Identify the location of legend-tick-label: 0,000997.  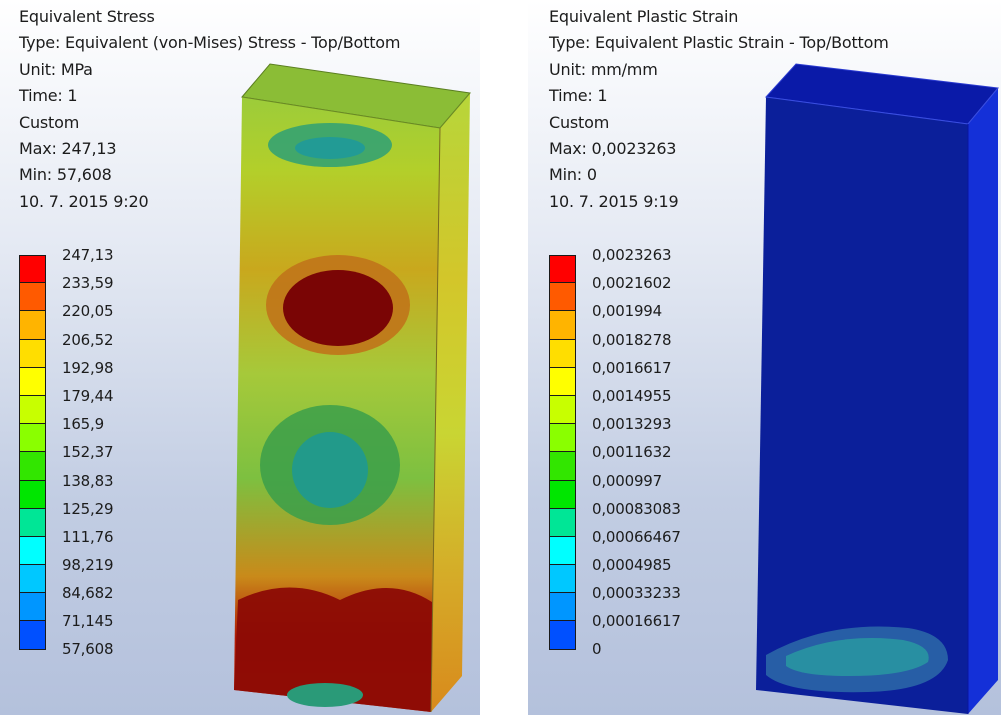
(627, 480).